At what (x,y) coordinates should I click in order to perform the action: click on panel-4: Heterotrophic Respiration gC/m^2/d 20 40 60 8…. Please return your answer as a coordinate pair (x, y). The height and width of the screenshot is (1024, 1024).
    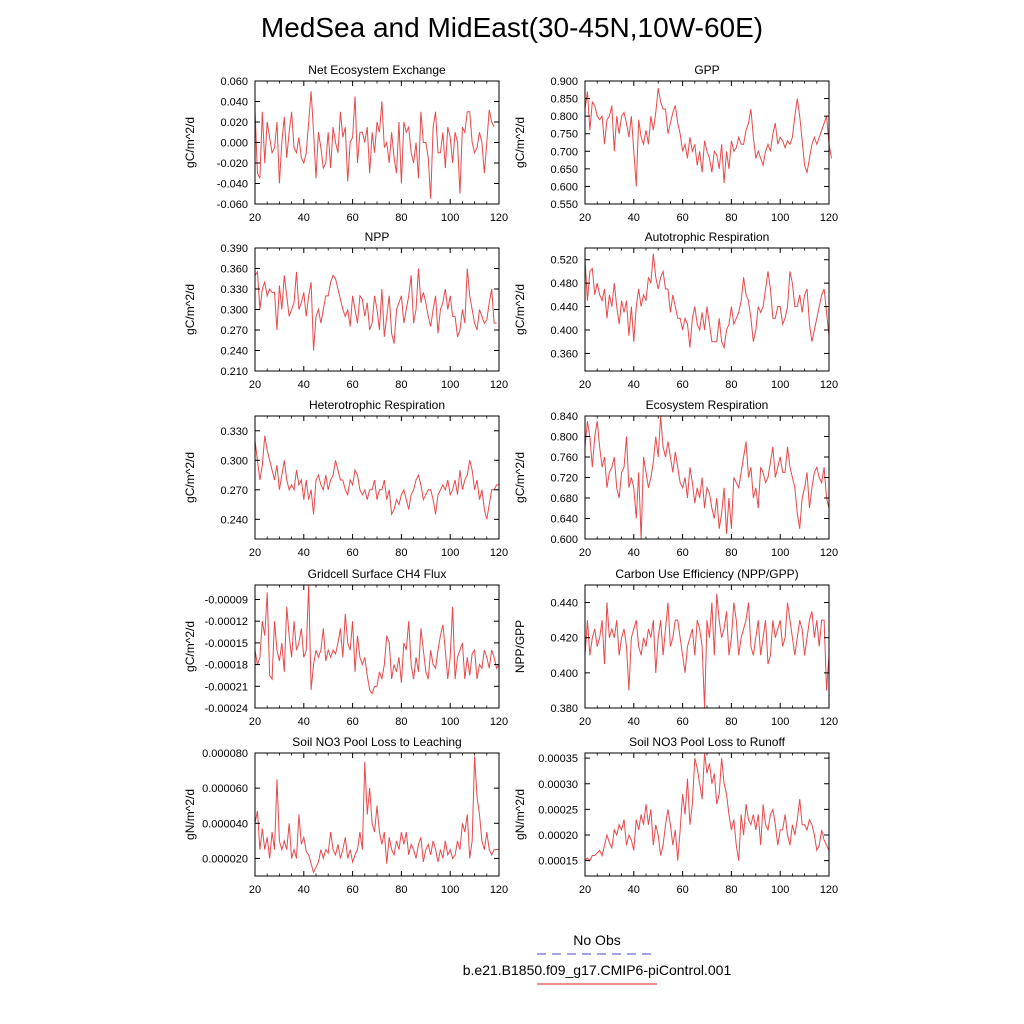
    Looking at the image, I should click on (345, 478).